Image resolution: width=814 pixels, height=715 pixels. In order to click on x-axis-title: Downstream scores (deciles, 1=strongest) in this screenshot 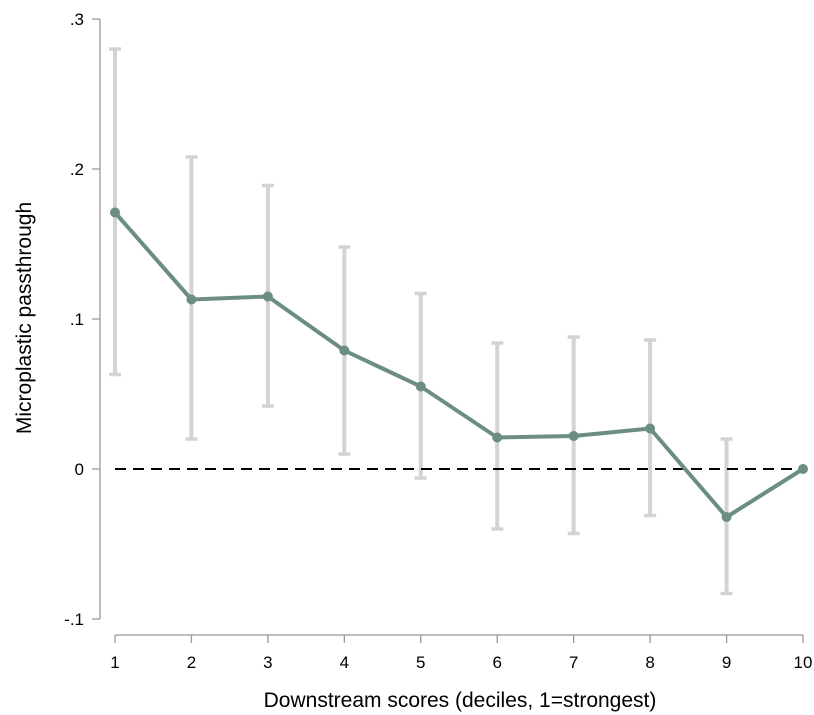, I will do `click(460, 700)`.